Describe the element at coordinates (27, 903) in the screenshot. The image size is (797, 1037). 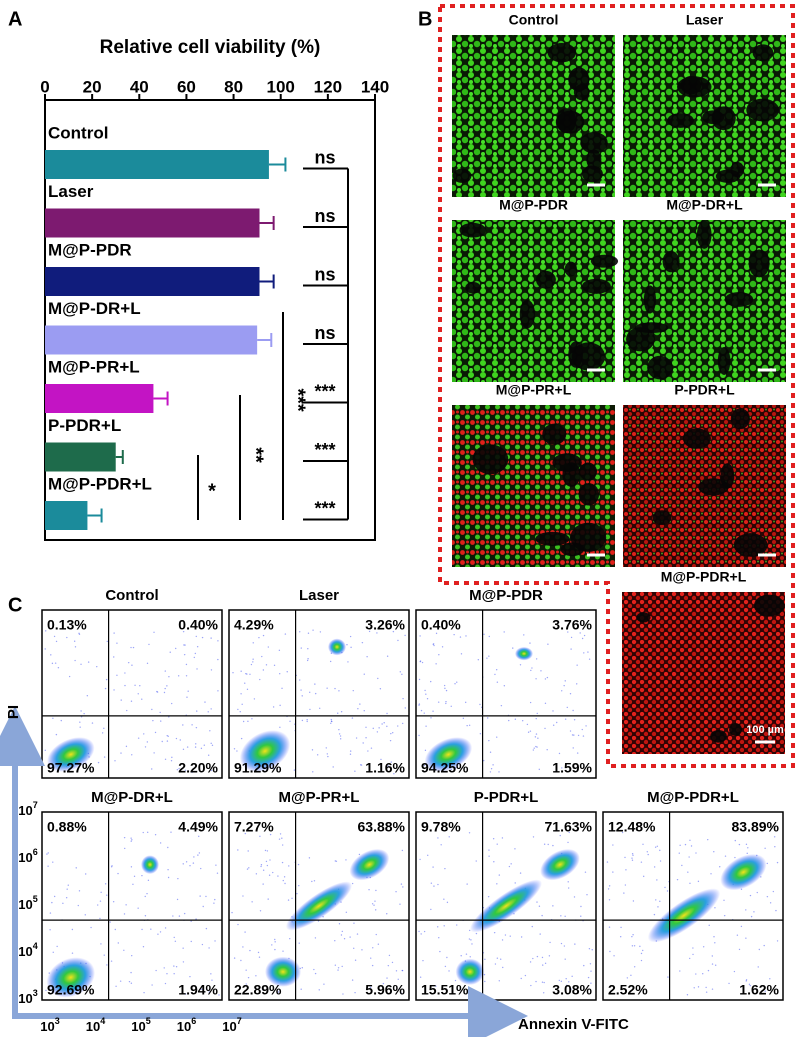
I see `y-tick-label: 10⁵` at that location.